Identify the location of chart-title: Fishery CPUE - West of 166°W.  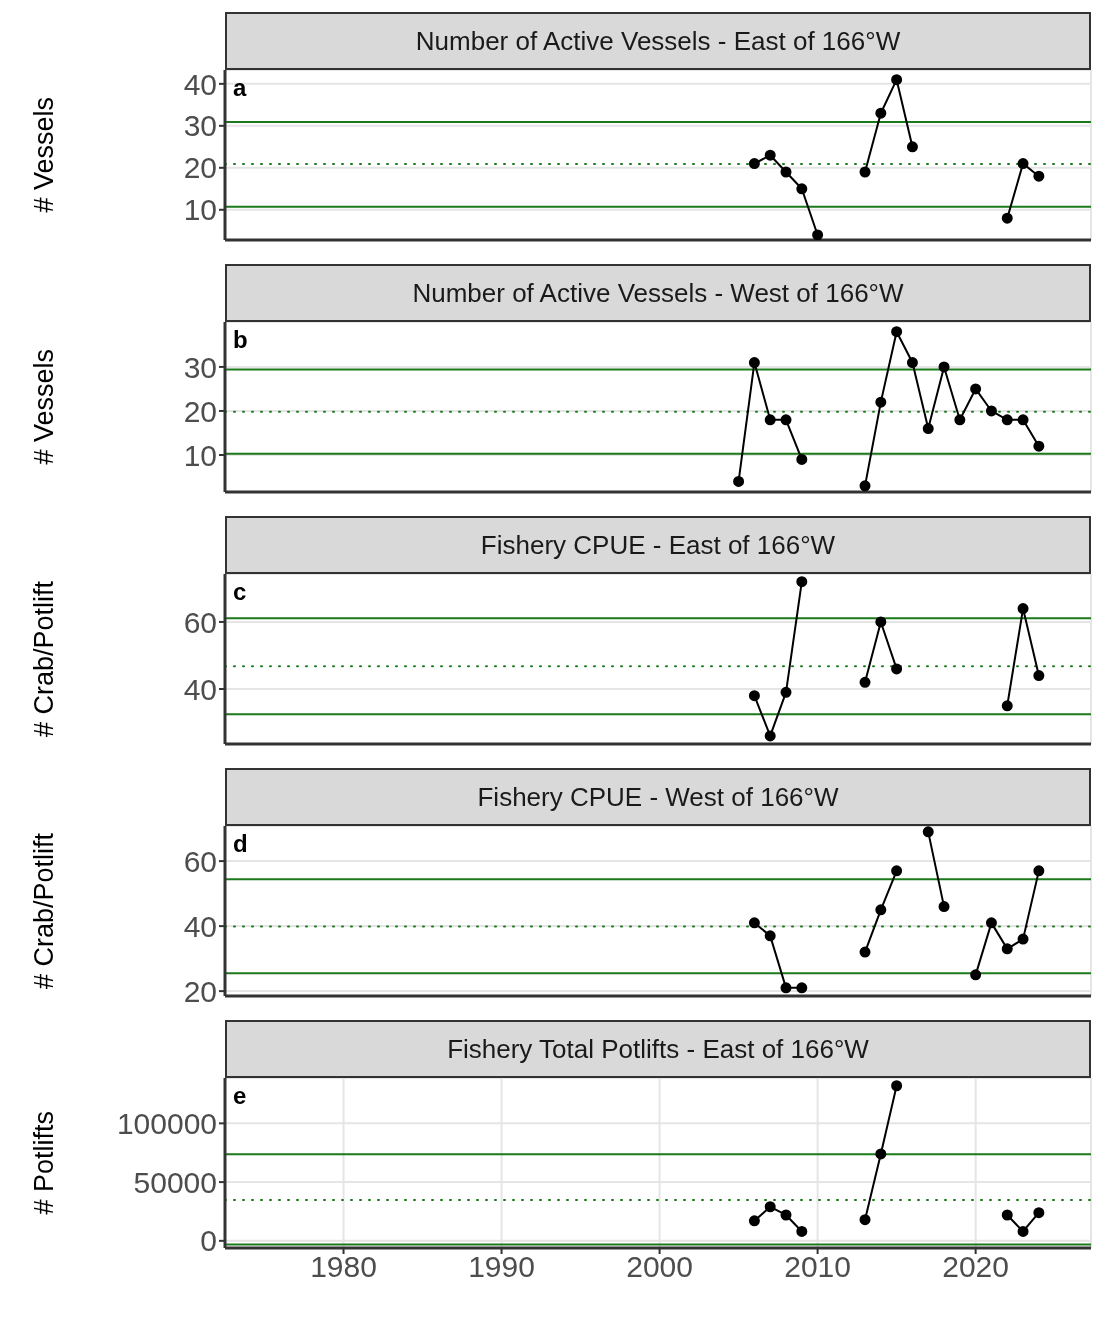
(658, 797).